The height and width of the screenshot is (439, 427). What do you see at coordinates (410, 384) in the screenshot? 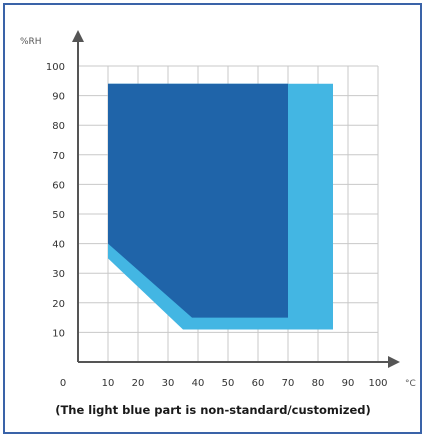
I see `x-axis-label: °C` at bounding box center [410, 384].